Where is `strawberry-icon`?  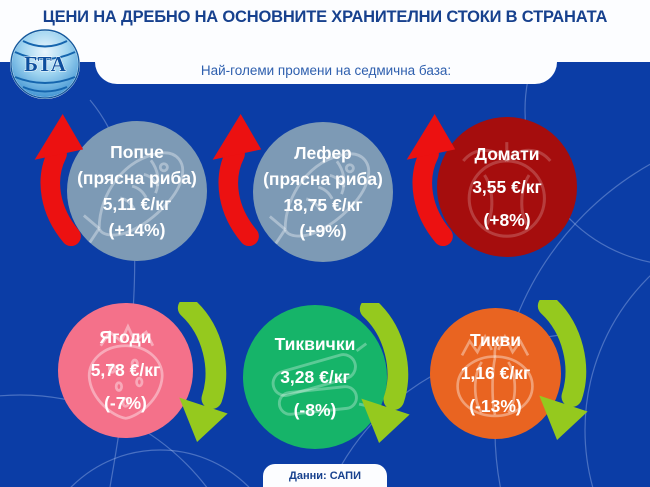
strawberry-icon is located at coordinates (125, 371).